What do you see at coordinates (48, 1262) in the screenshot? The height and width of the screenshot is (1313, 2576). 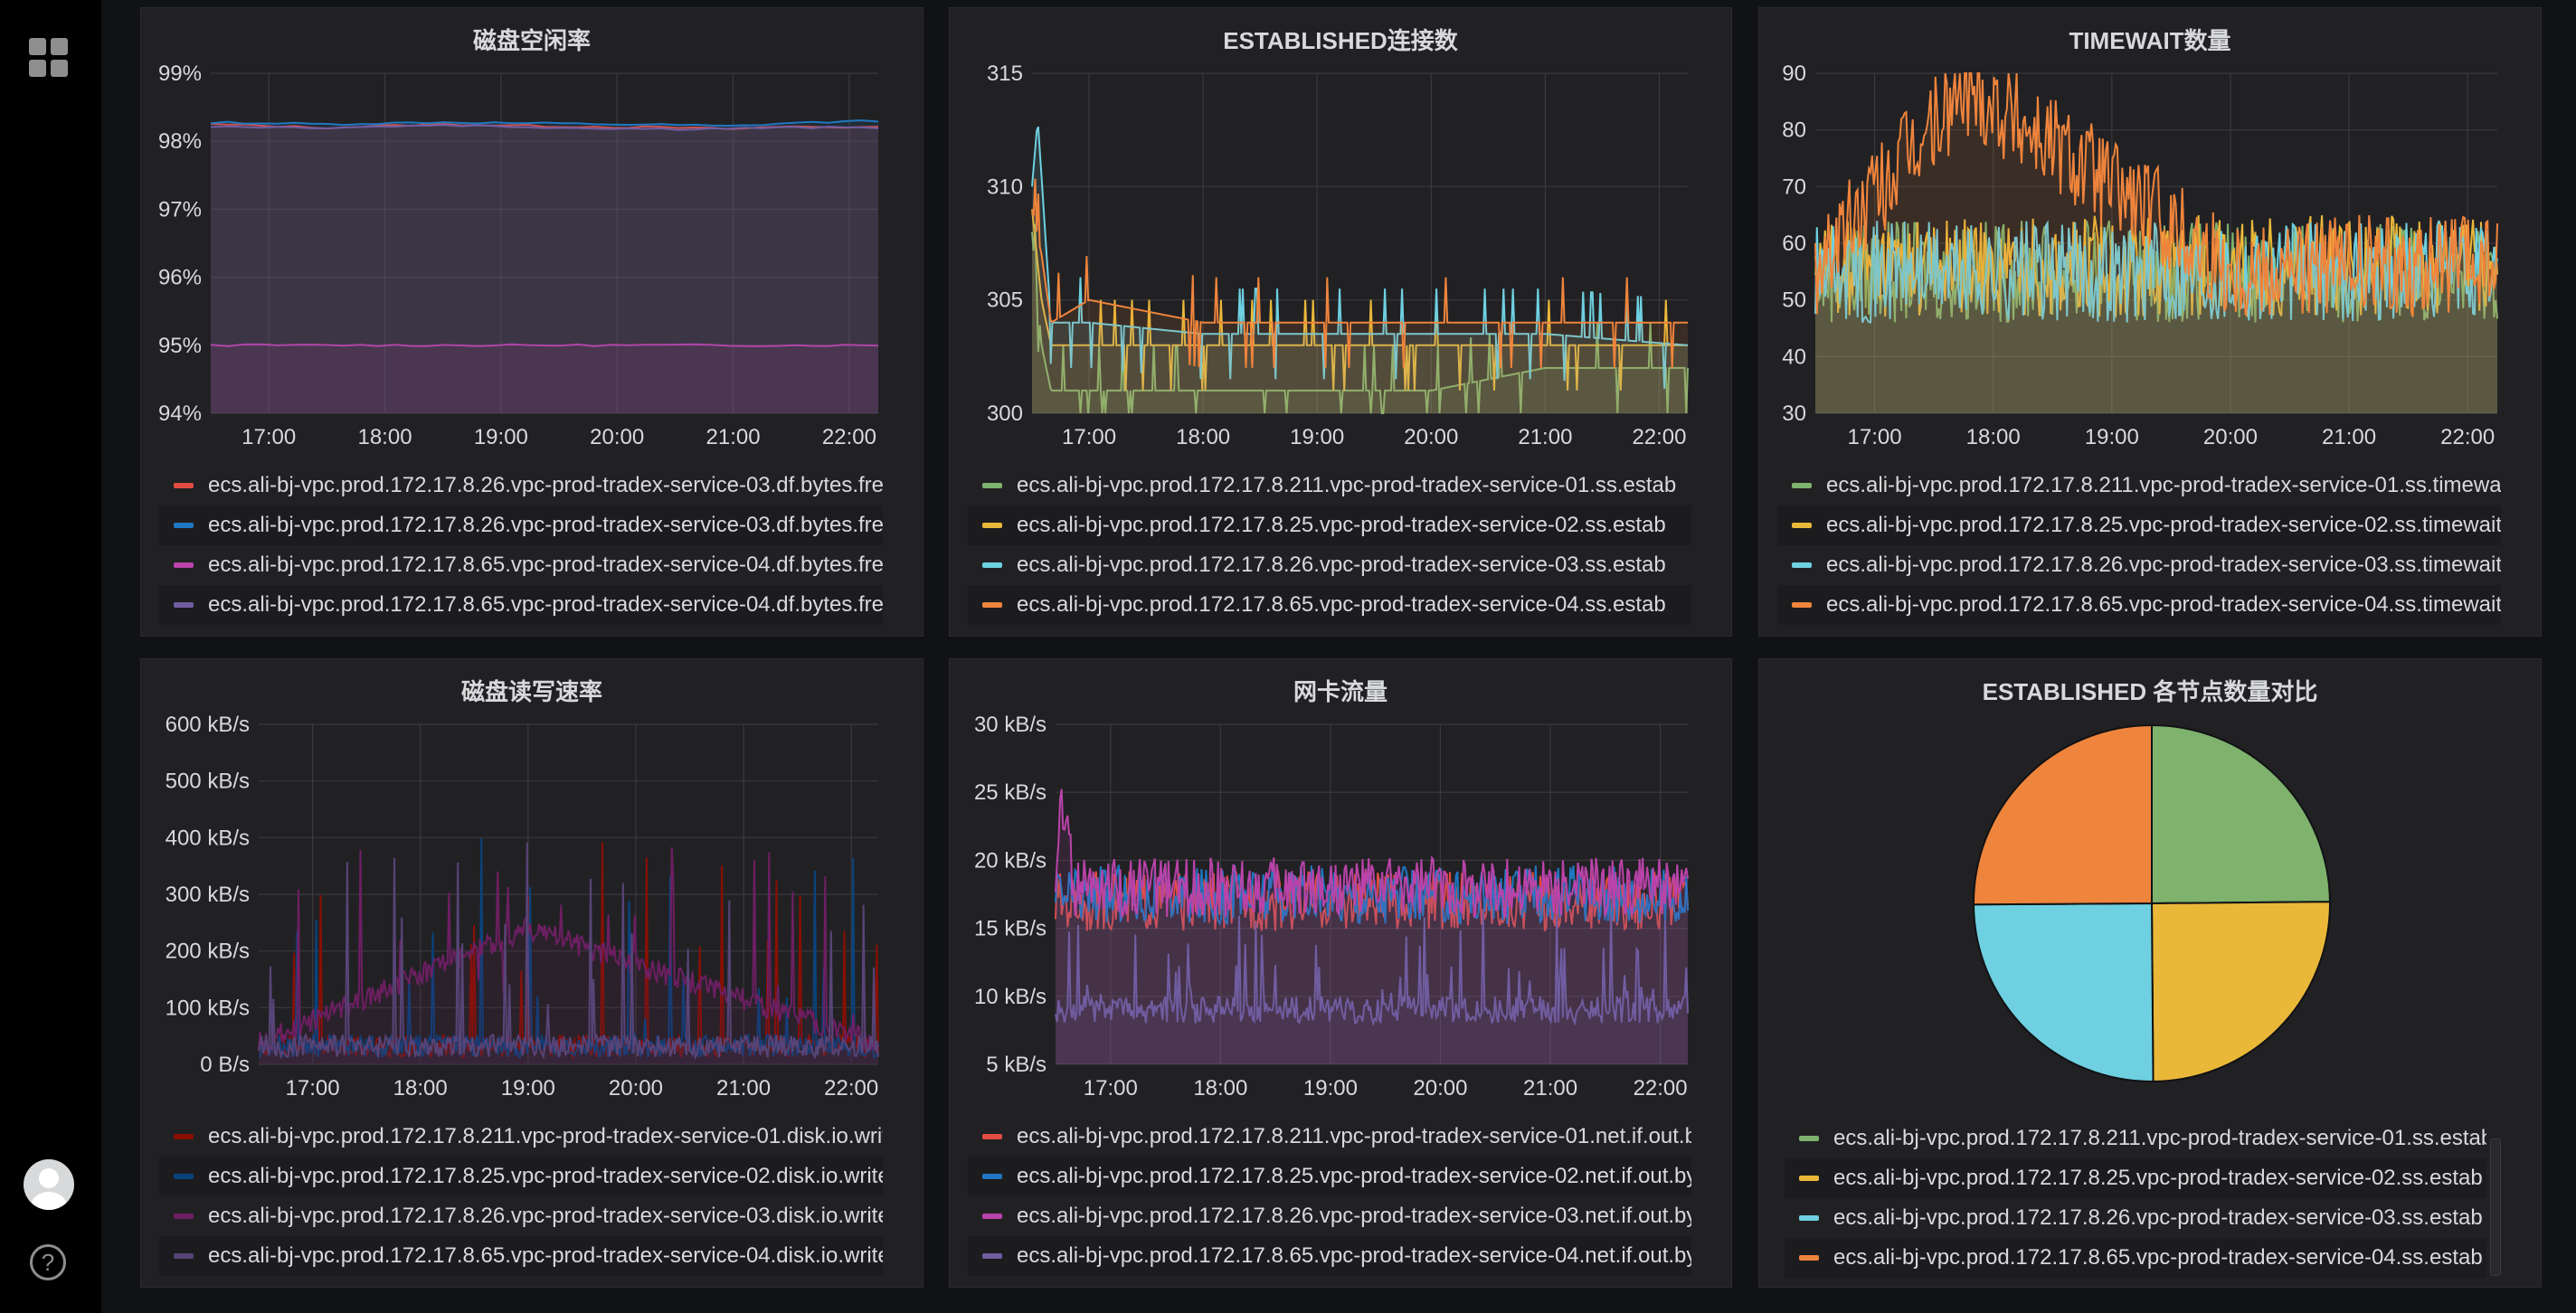 I see `help-icon: ?` at bounding box center [48, 1262].